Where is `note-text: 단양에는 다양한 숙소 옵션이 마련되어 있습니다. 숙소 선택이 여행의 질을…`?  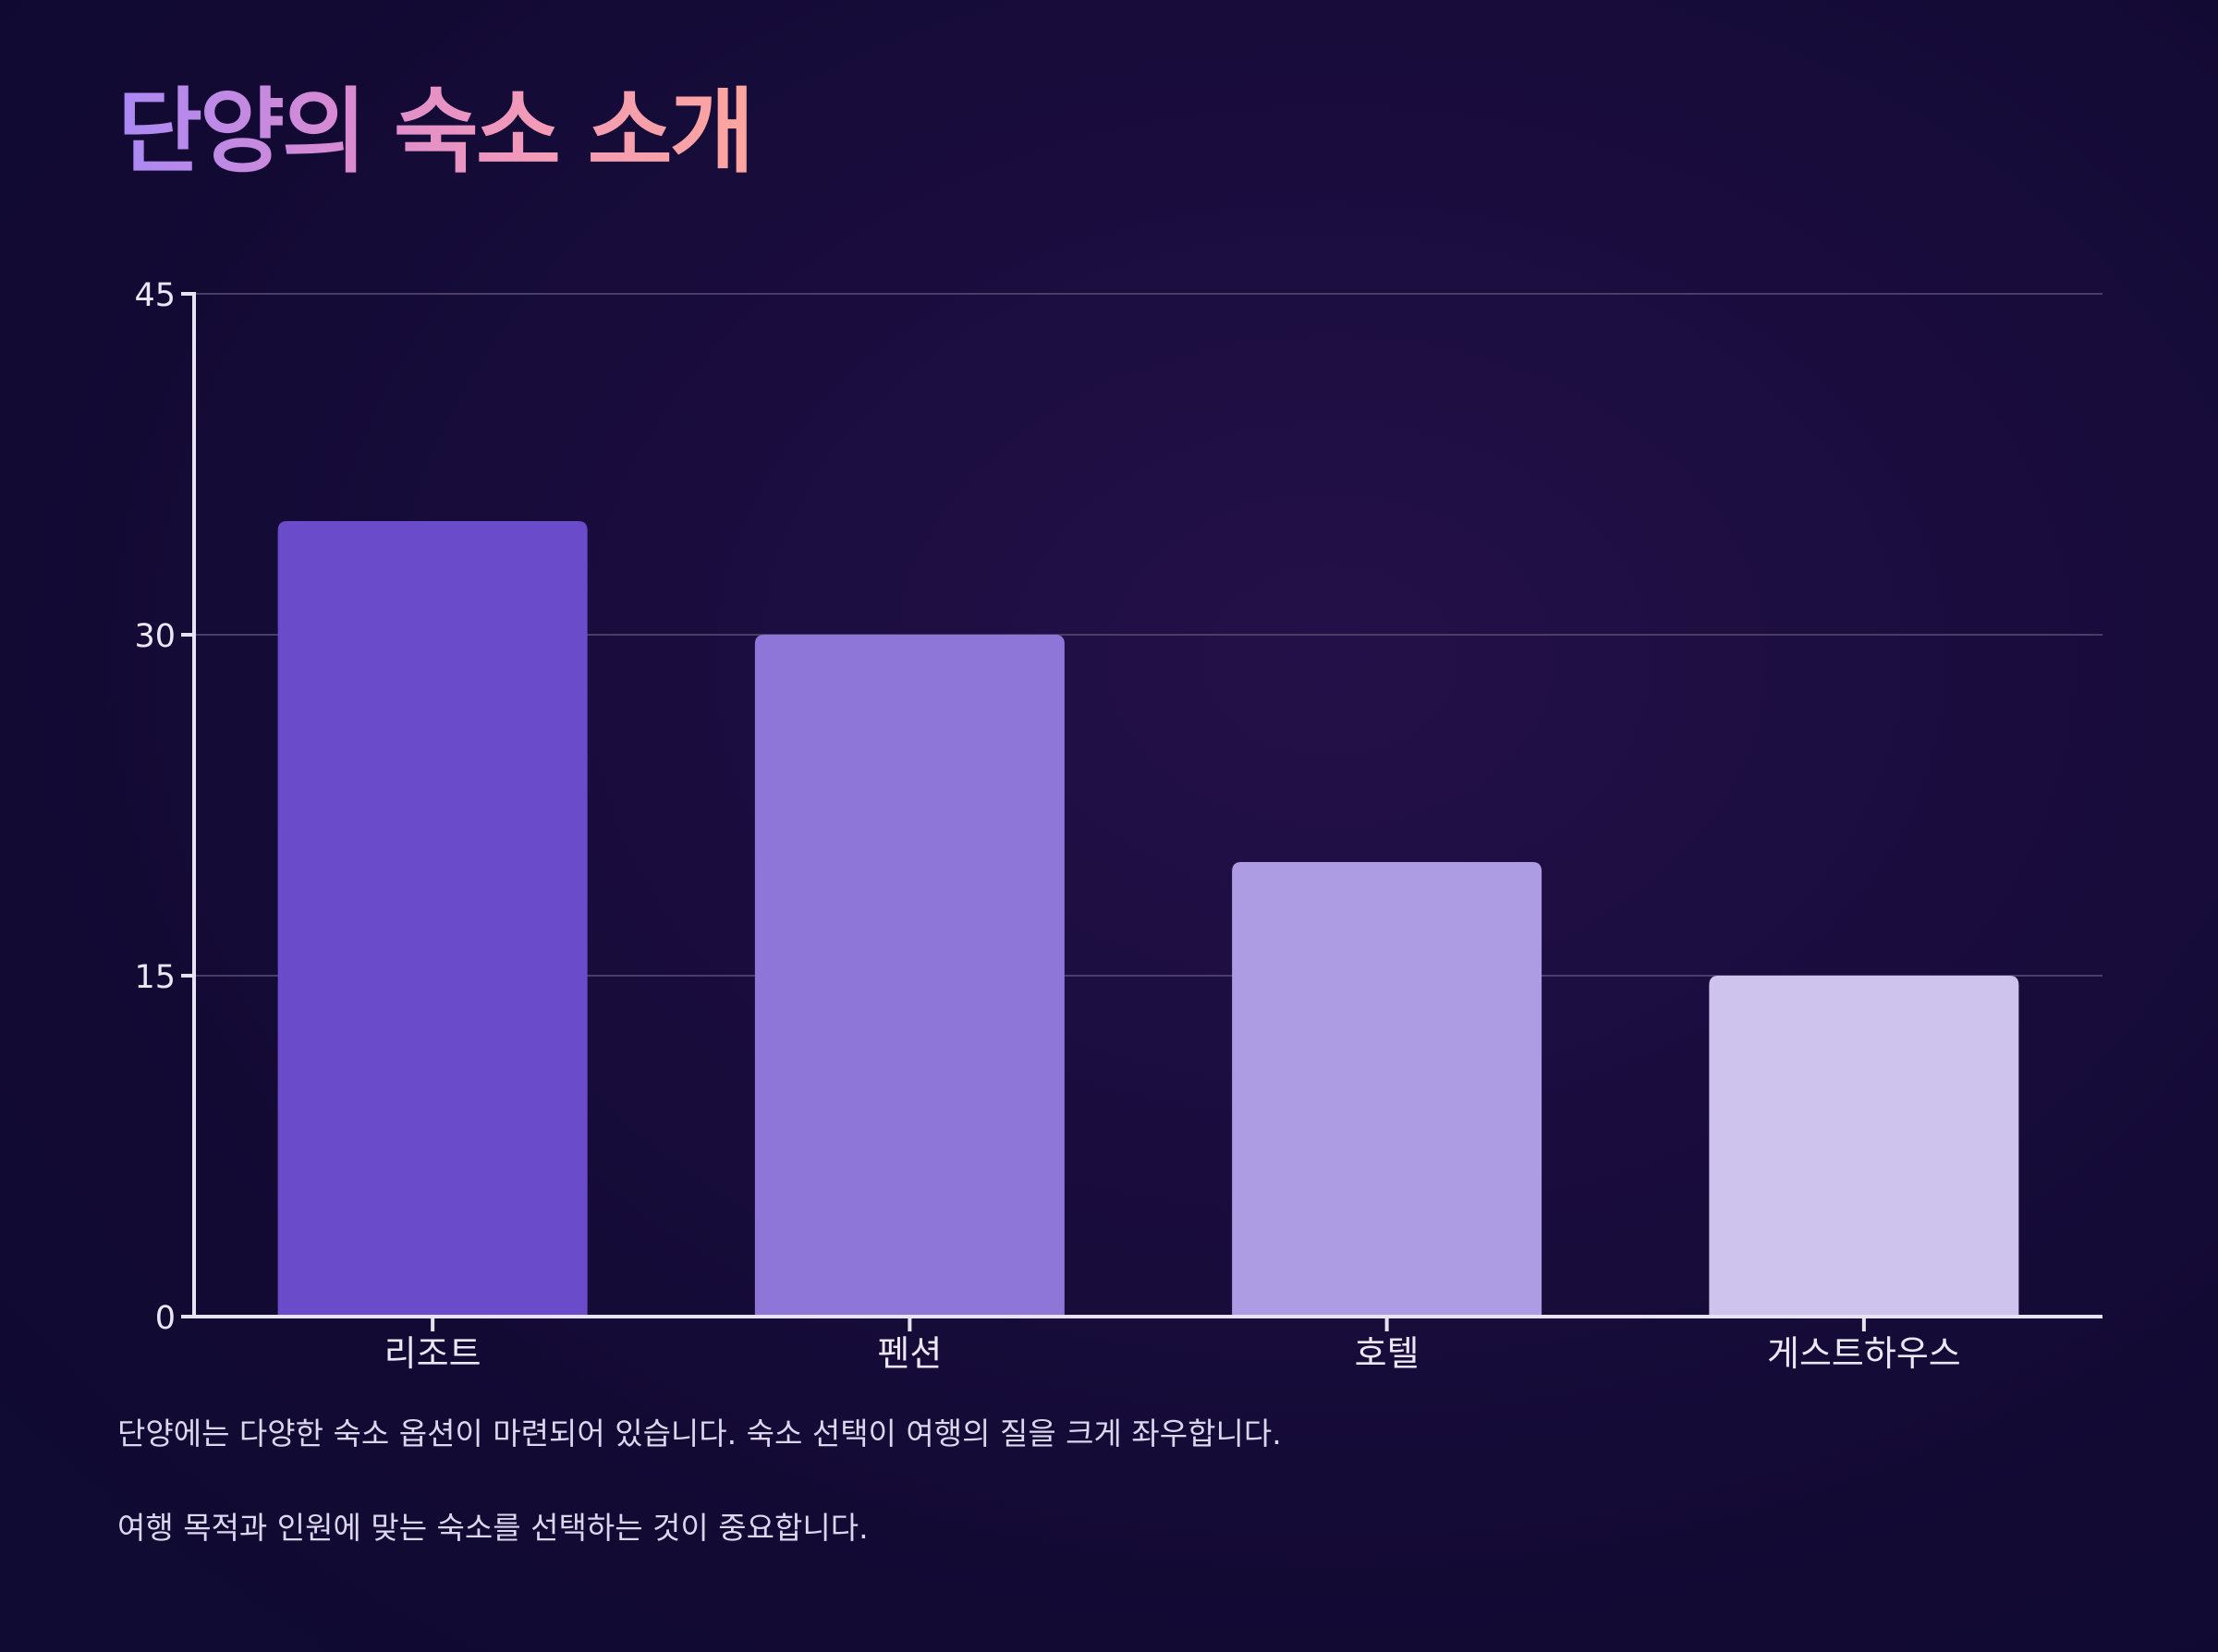
note-text: 단양에는 다양한 숙소 옵션이 마련되어 있습니다. 숙소 선택이 여행의 질을… is located at coordinates (699, 1433).